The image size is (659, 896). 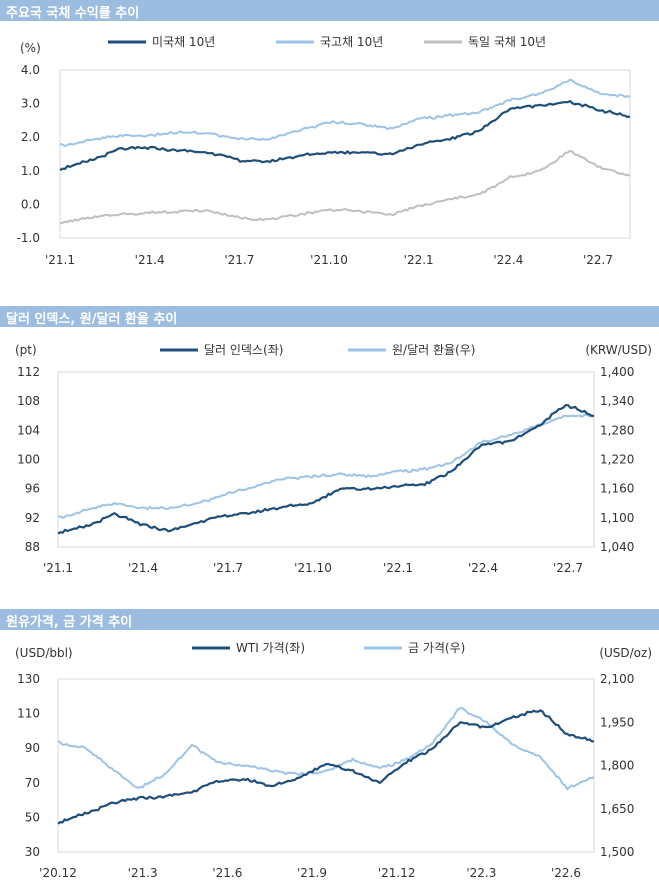 What do you see at coordinates (30, 171) in the screenshot?
I see `y-tick-label-left: 1.0` at bounding box center [30, 171].